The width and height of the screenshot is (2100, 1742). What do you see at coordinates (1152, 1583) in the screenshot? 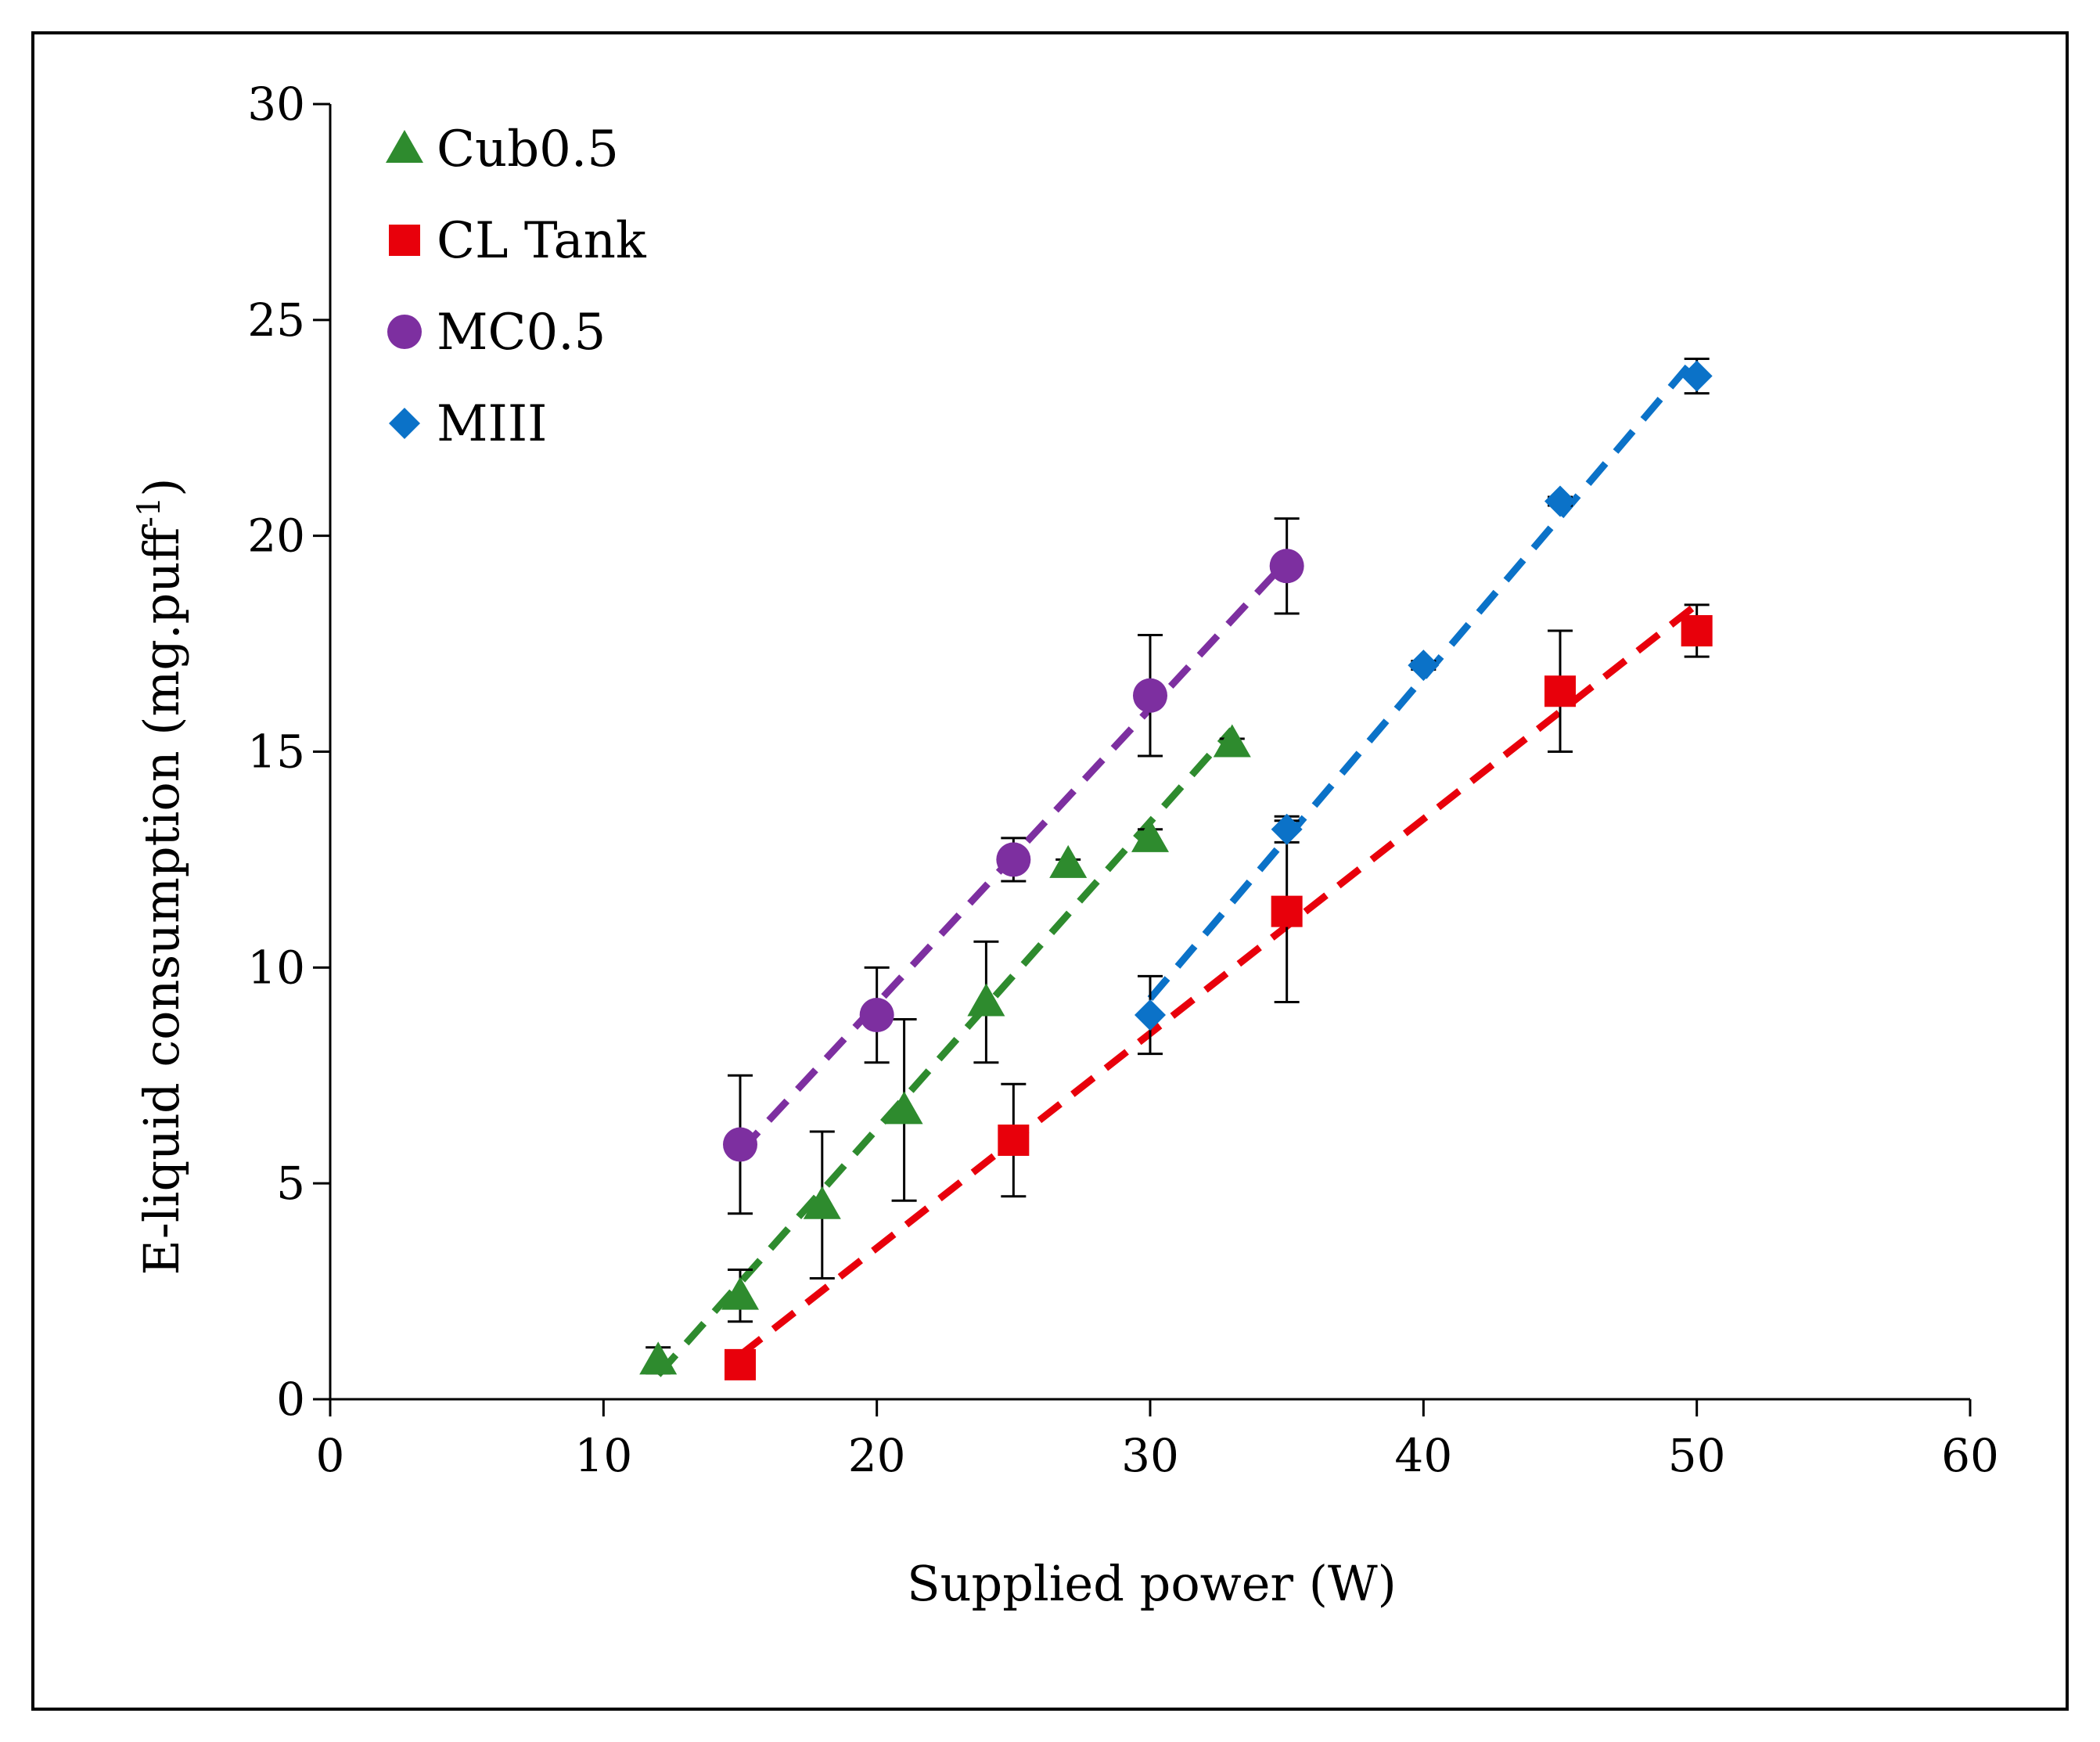
I see `x-axis-title: Supplied power (W)` at bounding box center [1152, 1583].